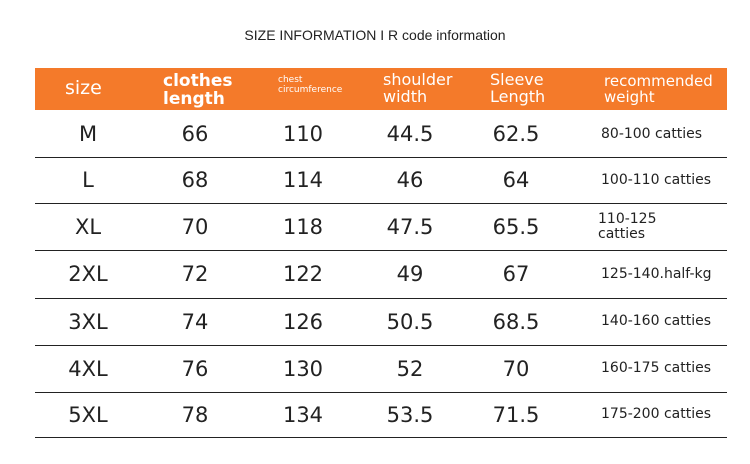 The width and height of the screenshot is (750, 464). Describe the element at coordinates (658, 81) in the screenshot. I see `header-text: recommended` at that location.